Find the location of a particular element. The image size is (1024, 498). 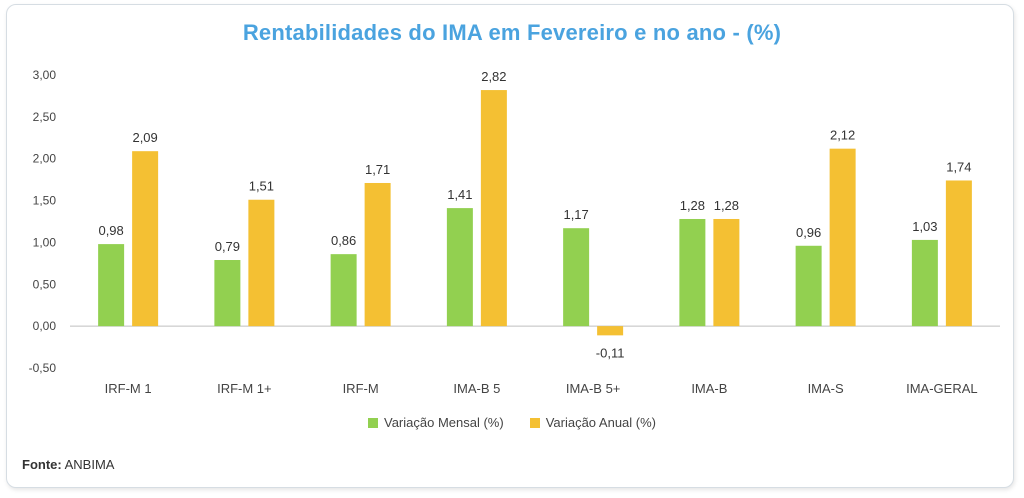

y-tick-label: 3,00 is located at coordinates (45, 75).